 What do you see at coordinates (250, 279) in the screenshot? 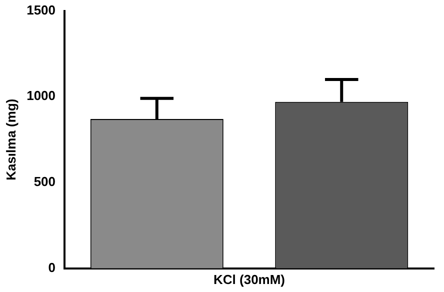
I see `x-axis-title: KCl (30mM)` at bounding box center [250, 279].